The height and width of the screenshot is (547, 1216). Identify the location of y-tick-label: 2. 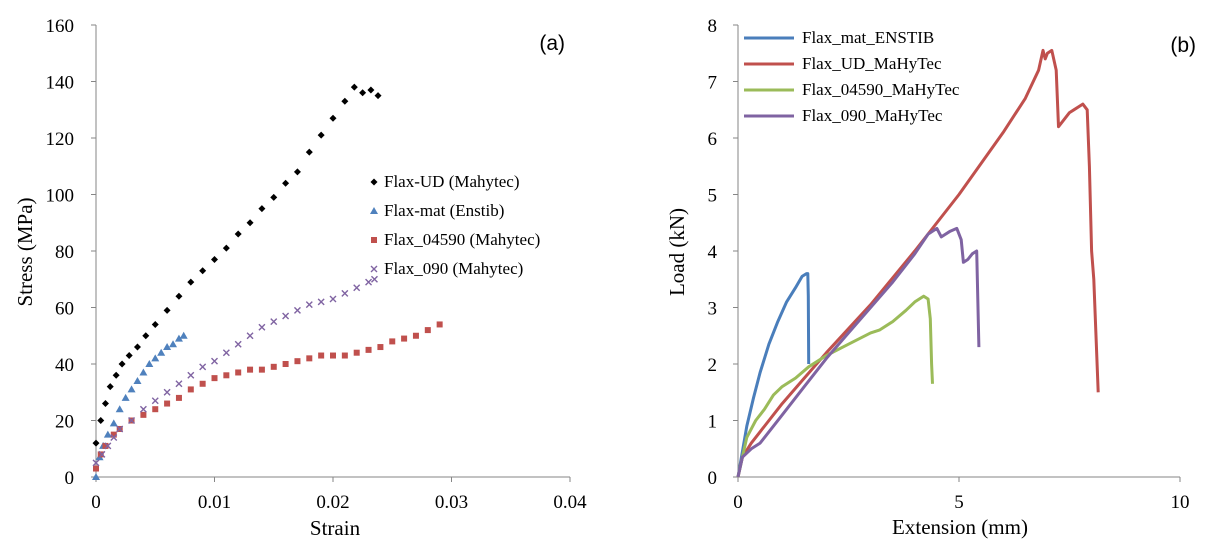
(713, 365).